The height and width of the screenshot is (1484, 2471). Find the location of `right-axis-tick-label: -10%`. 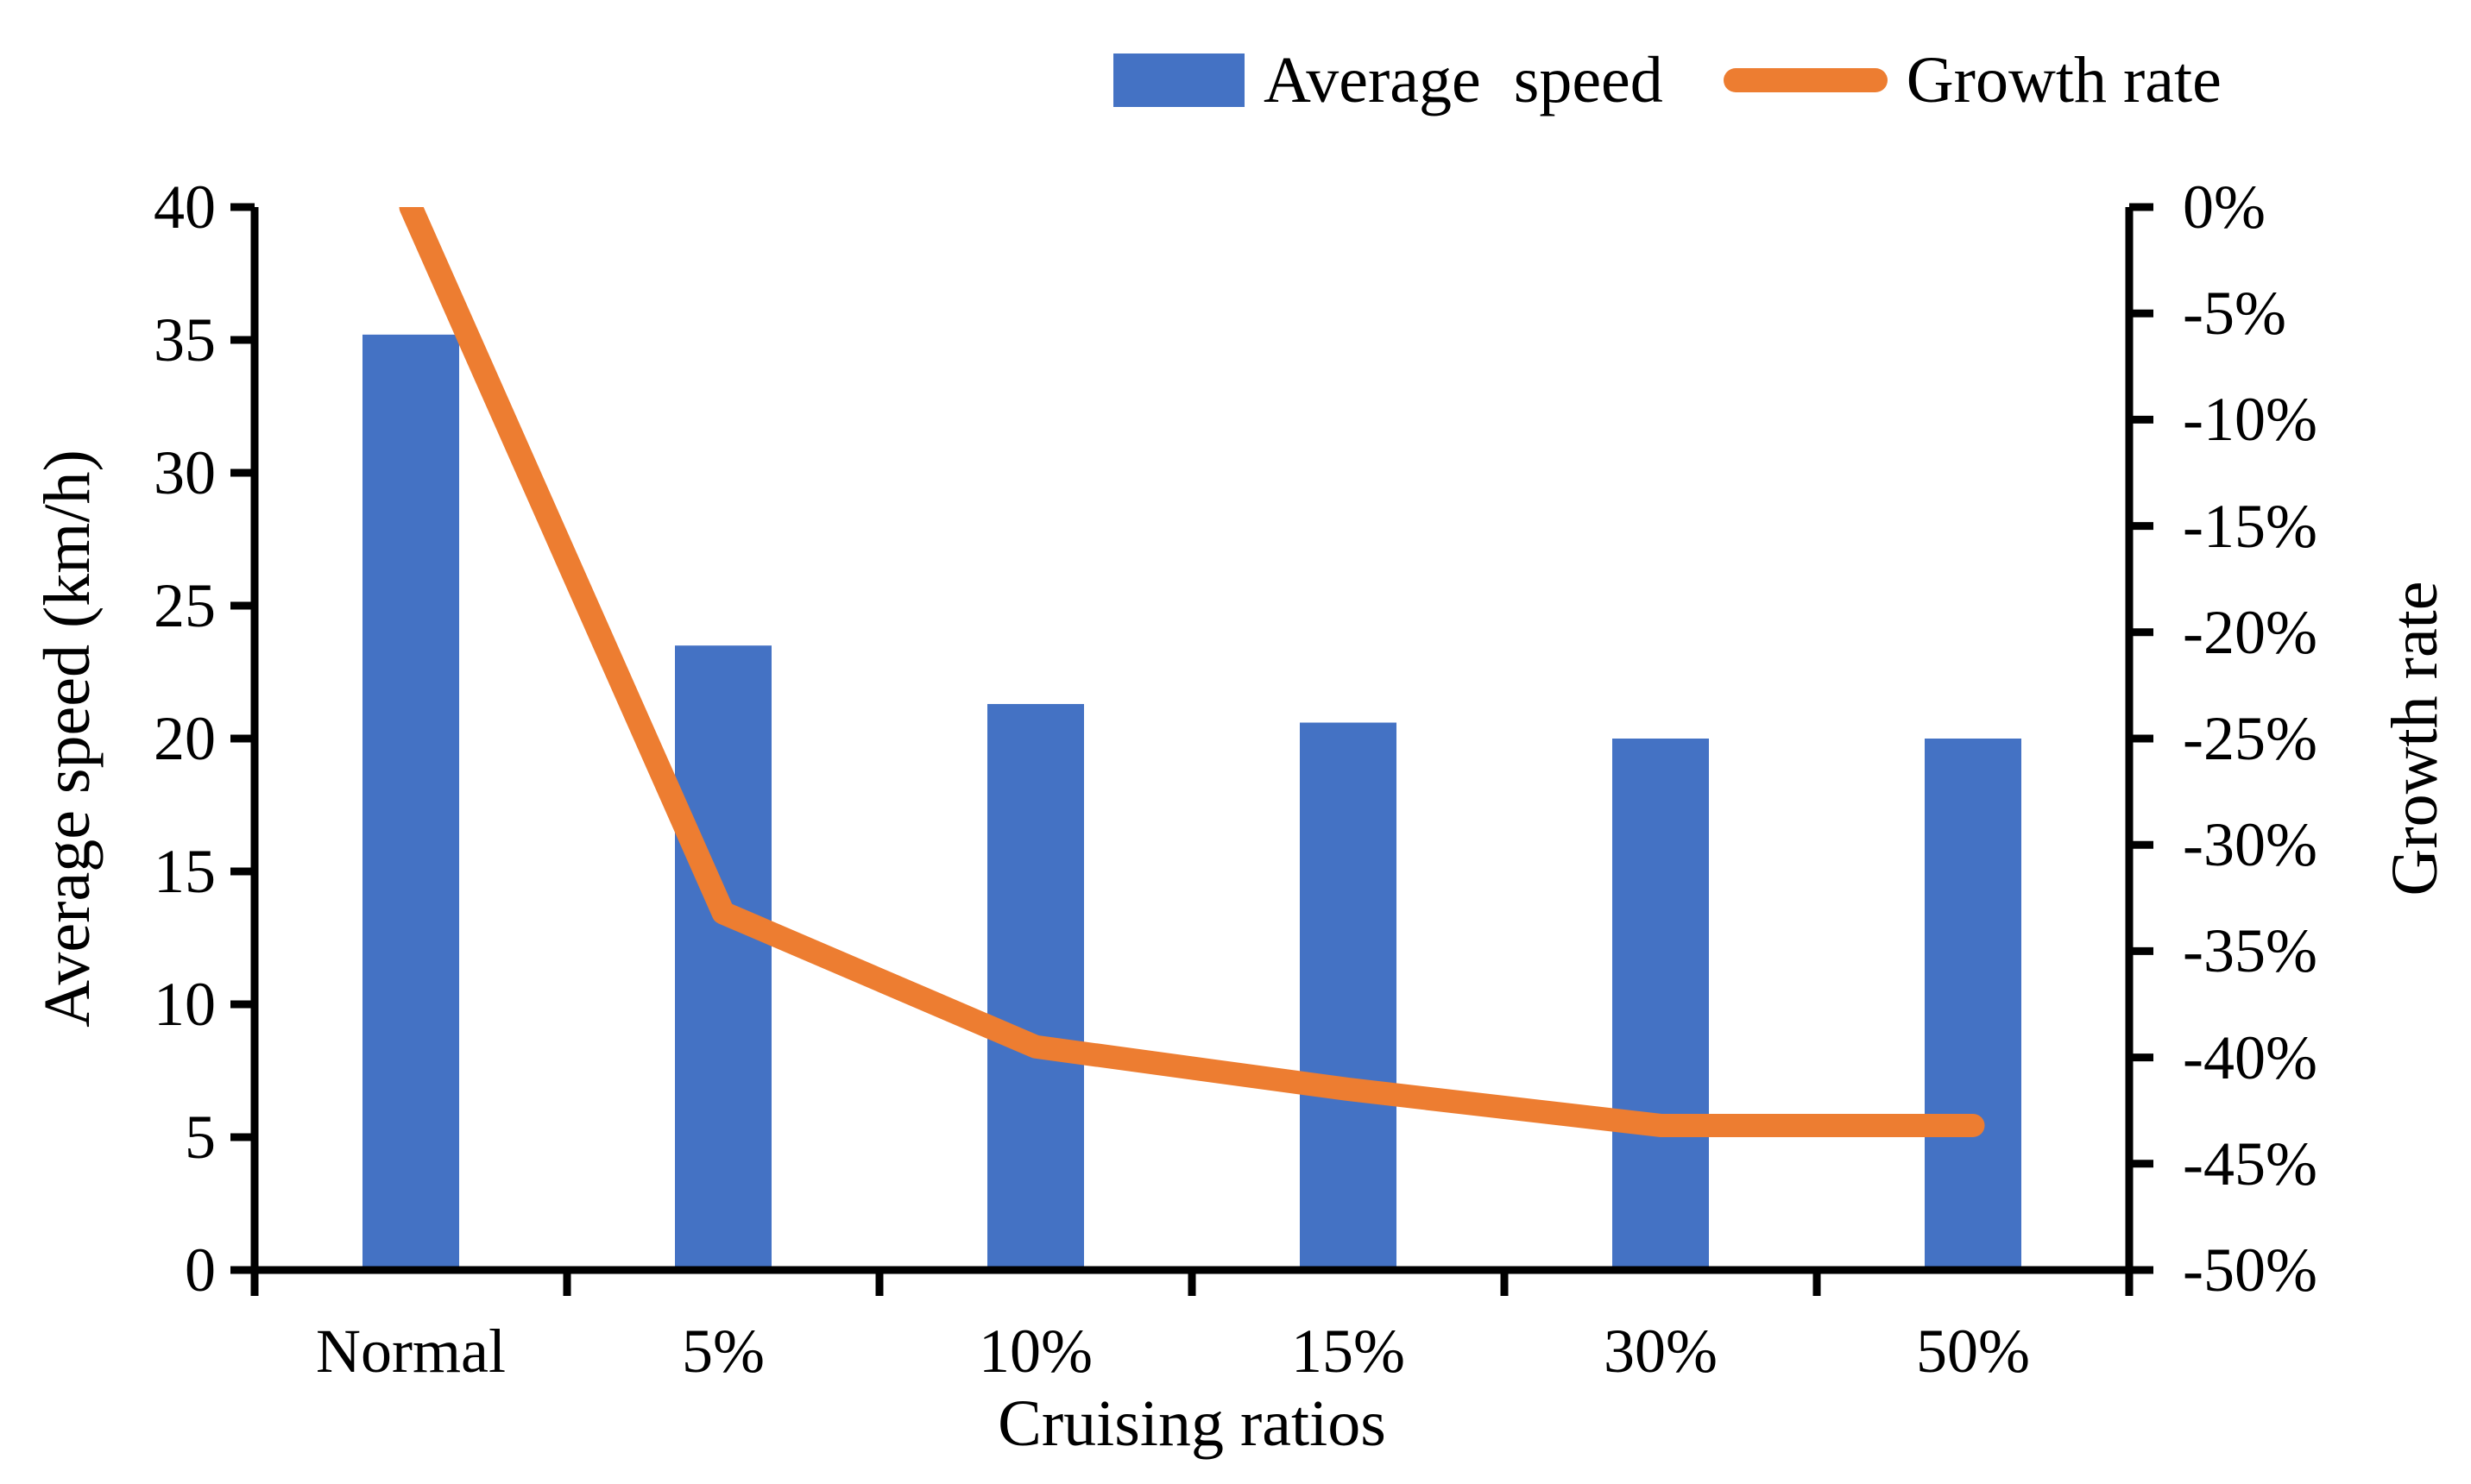

right-axis-tick-label: -10% is located at coordinates (2250, 420).